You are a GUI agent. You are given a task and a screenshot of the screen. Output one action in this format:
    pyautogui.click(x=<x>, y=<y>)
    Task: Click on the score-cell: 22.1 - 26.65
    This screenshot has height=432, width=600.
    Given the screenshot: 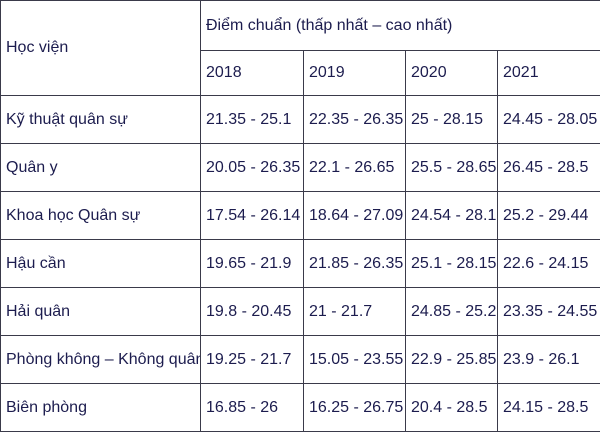 What is the action you would take?
    pyautogui.click(x=355, y=168)
    